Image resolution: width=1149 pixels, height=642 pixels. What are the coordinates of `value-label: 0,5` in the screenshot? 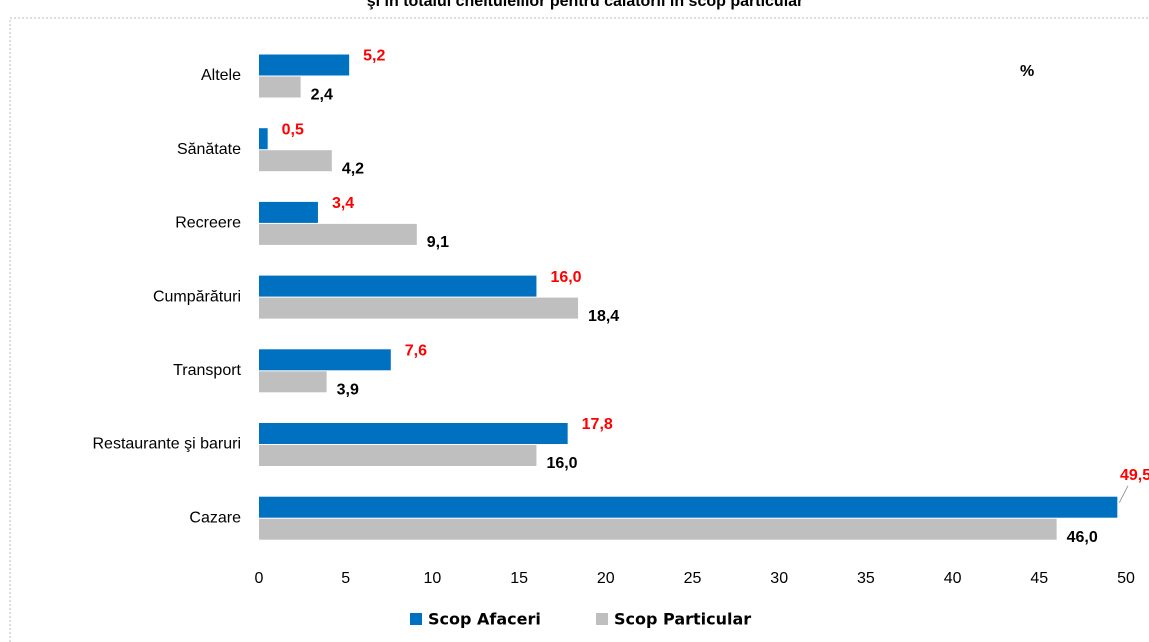 It's located at (293, 129).